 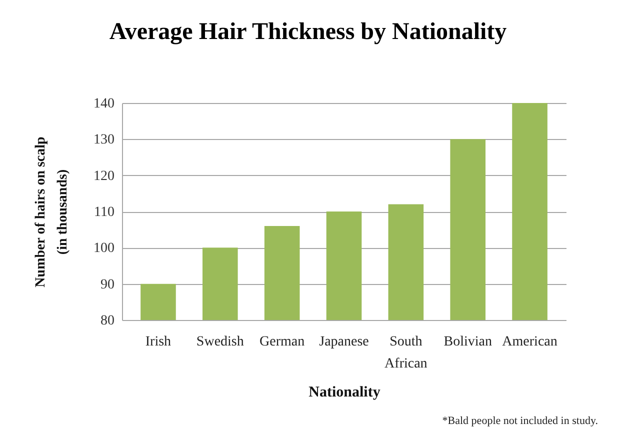 What do you see at coordinates (406, 353) in the screenshot?
I see `x-tick-label: South African` at bounding box center [406, 353].